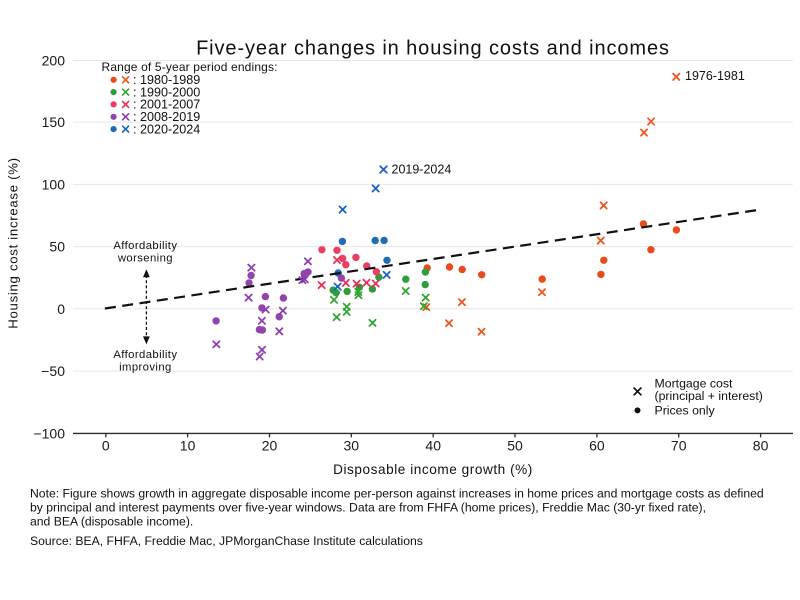  I want to click on svg-text: (principal + interest), so click(709, 396).